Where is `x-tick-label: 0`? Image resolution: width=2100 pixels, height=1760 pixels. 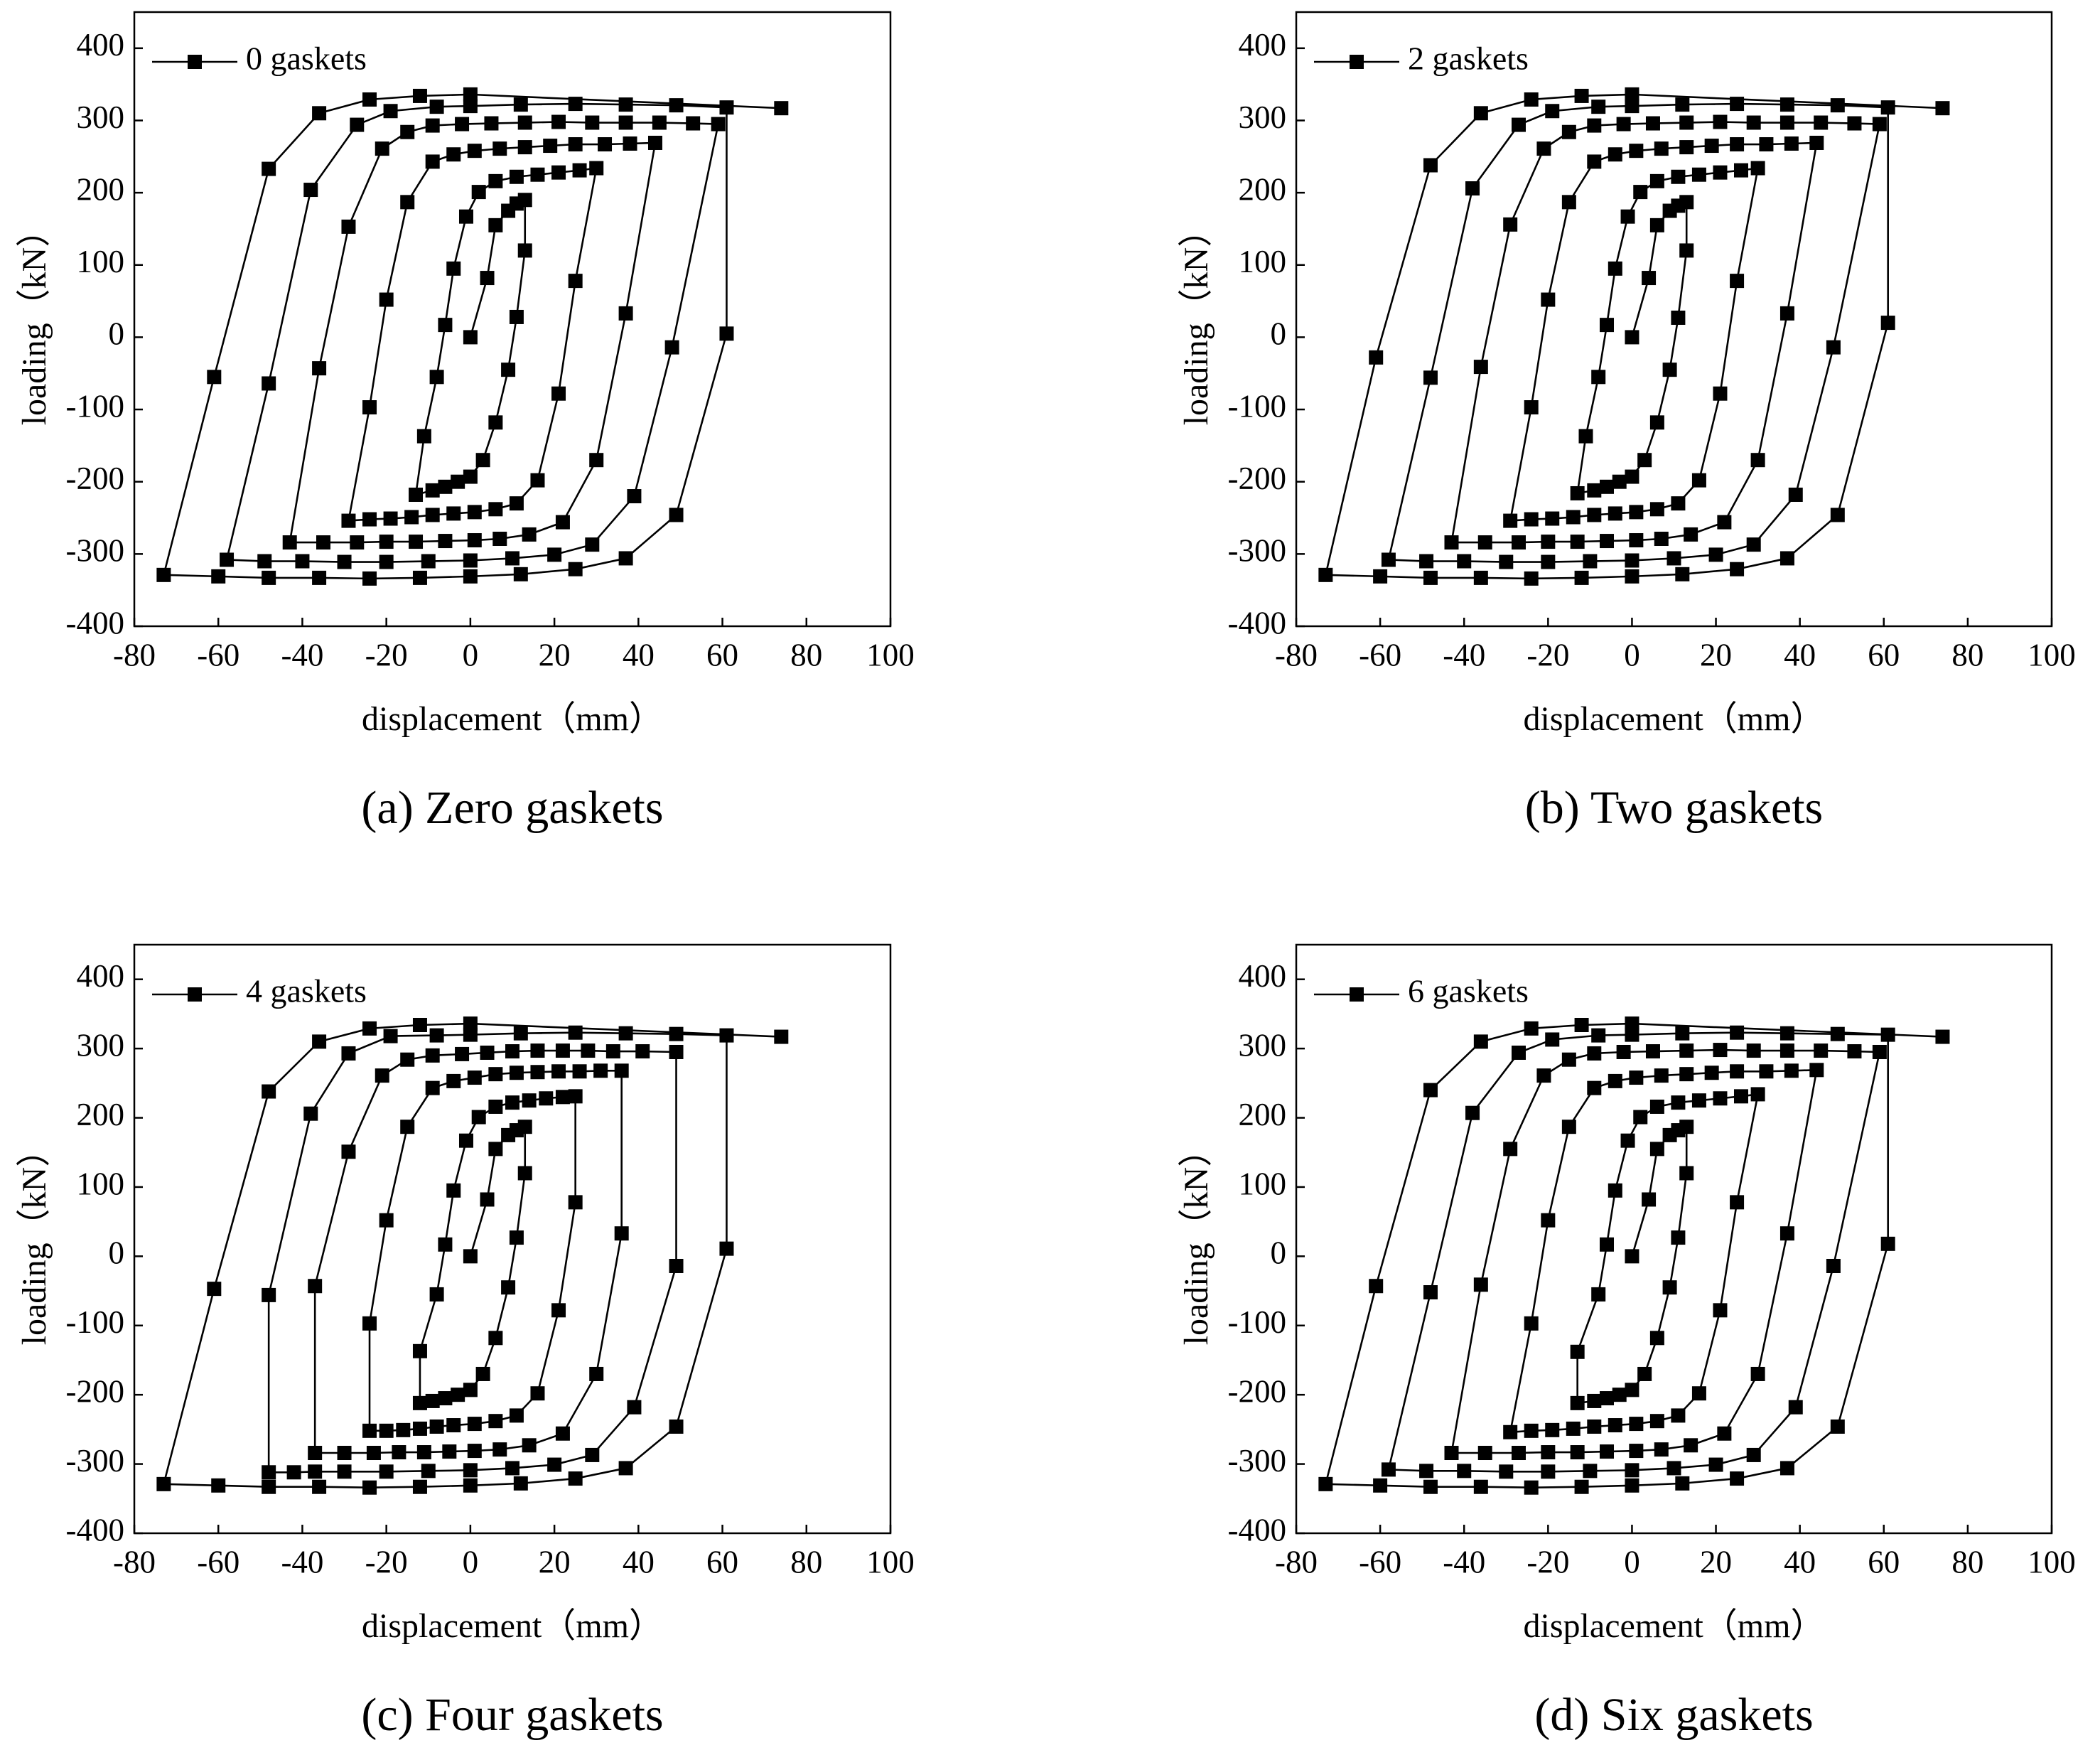
x-tick-label: 0 is located at coordinates (1632, 1561).